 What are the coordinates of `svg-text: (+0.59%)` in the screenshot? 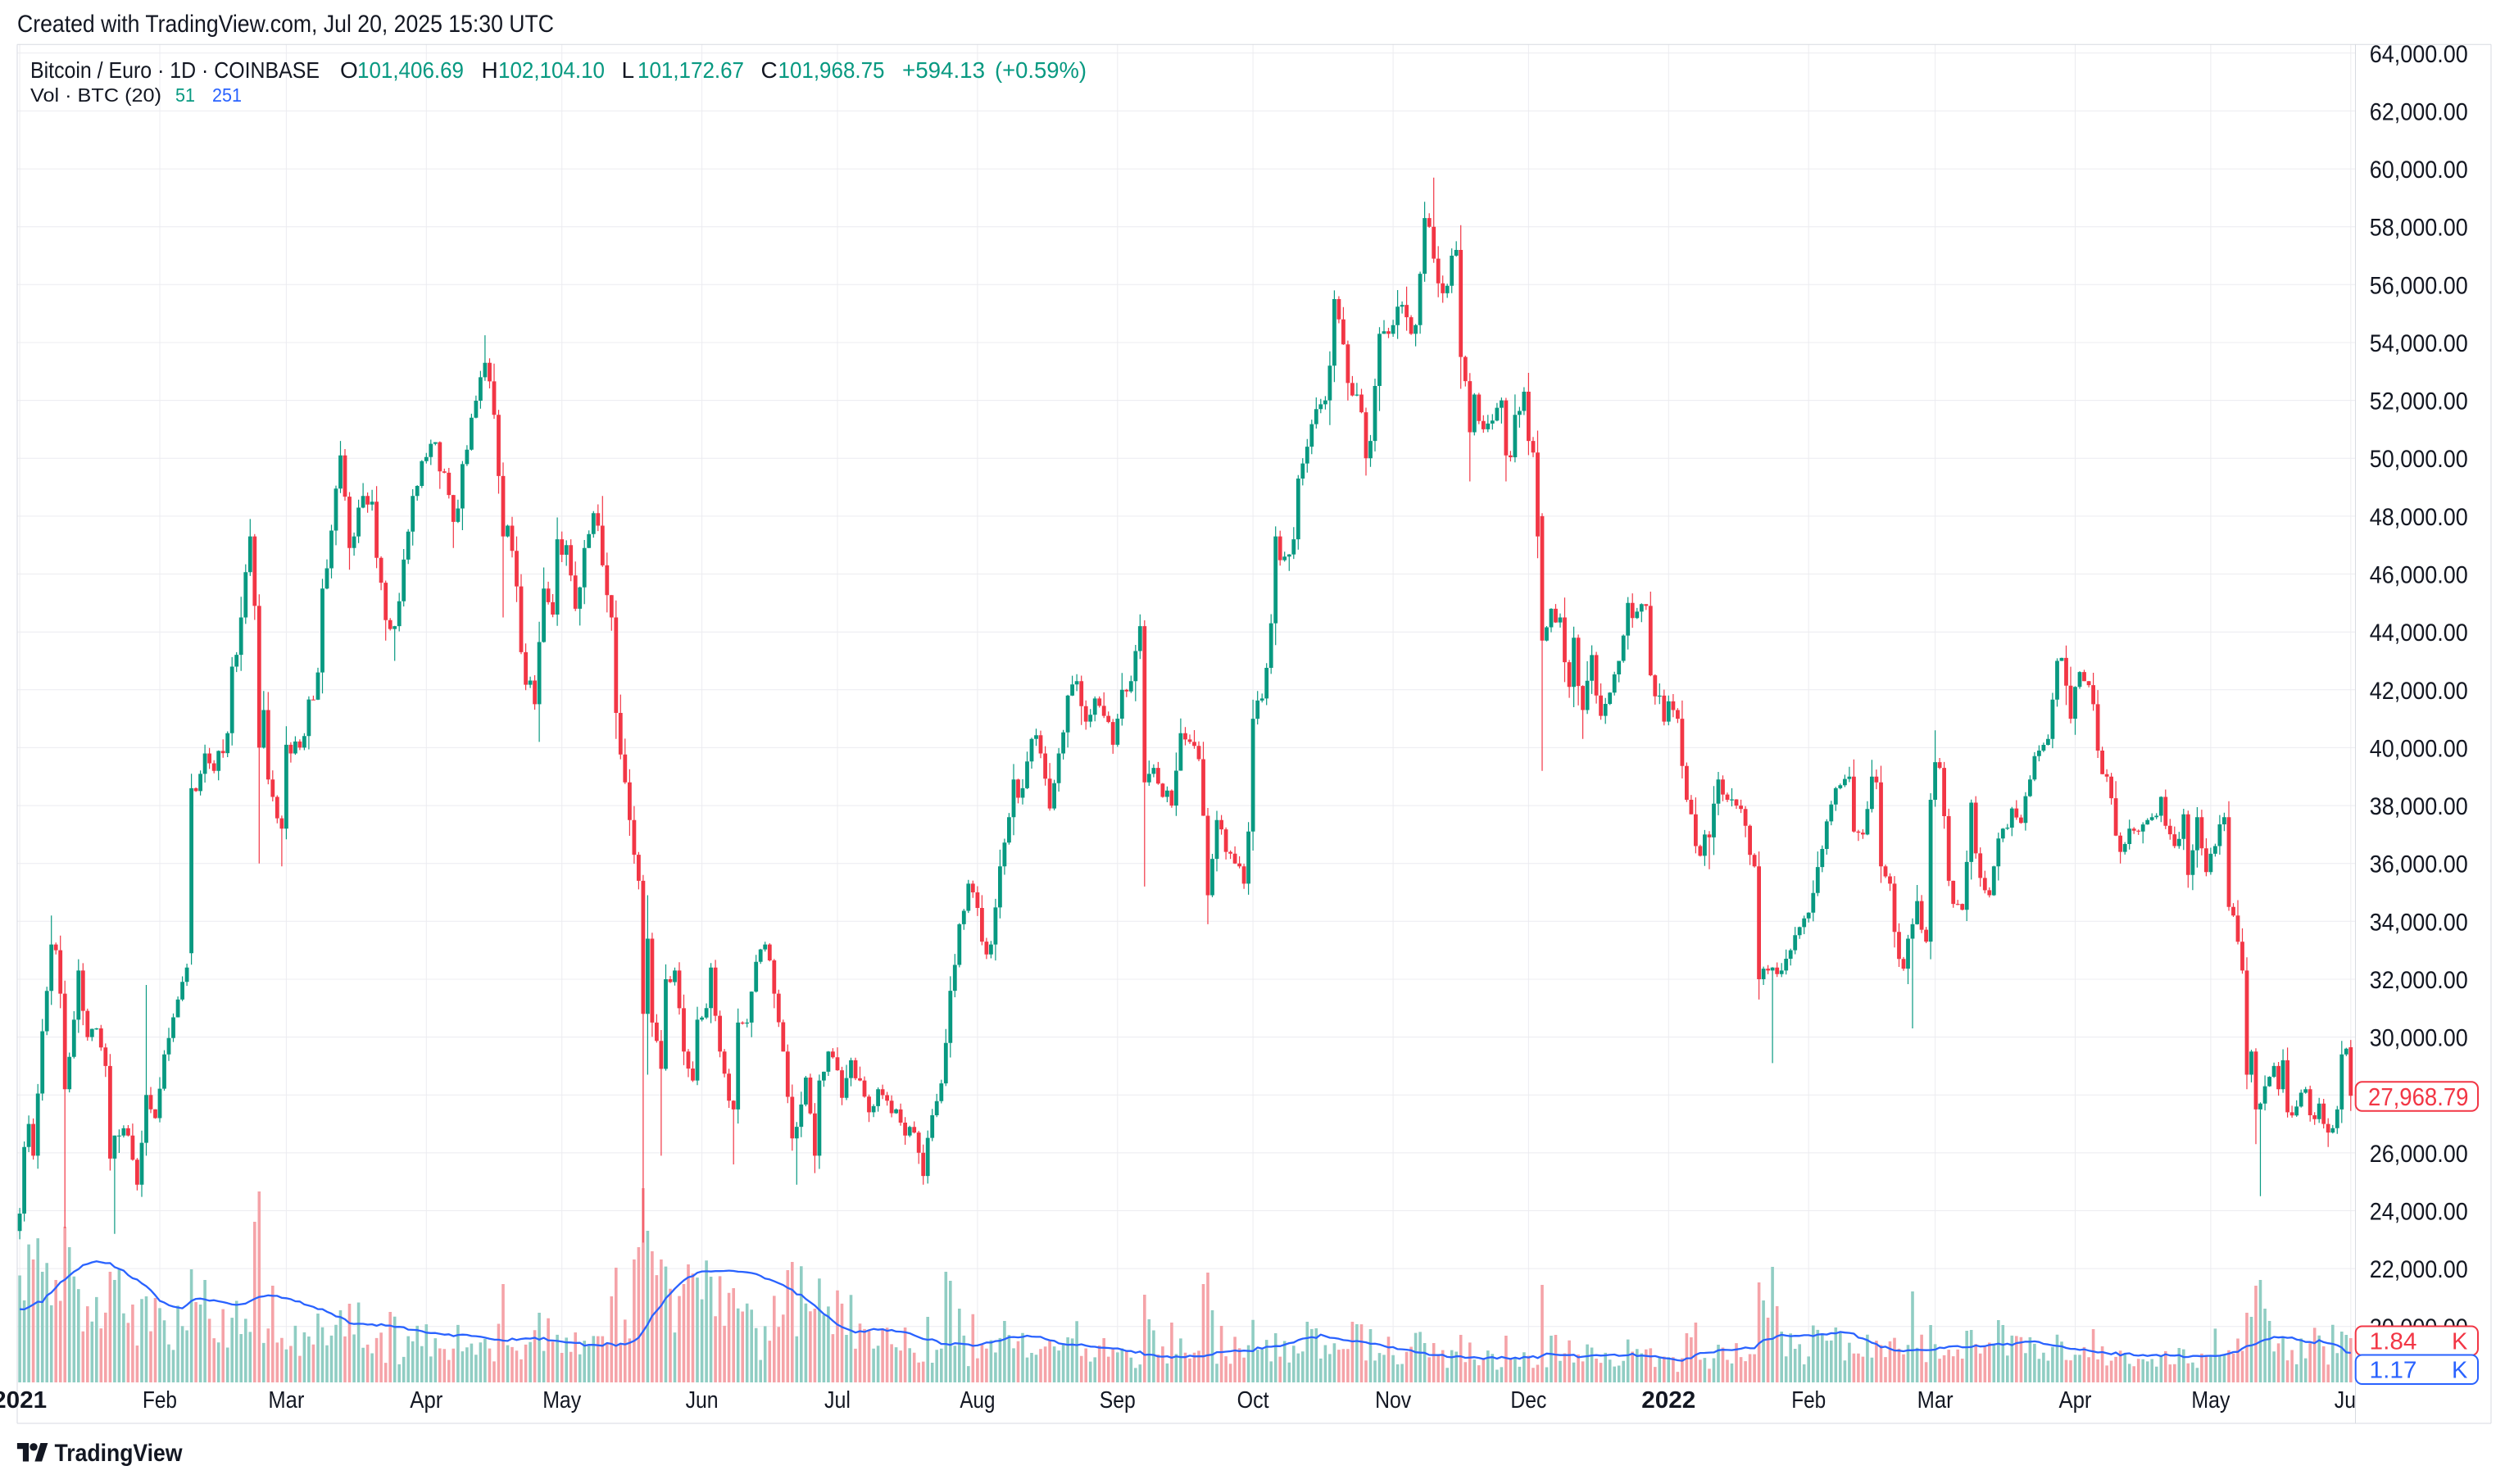 It's located at (1041, 70).